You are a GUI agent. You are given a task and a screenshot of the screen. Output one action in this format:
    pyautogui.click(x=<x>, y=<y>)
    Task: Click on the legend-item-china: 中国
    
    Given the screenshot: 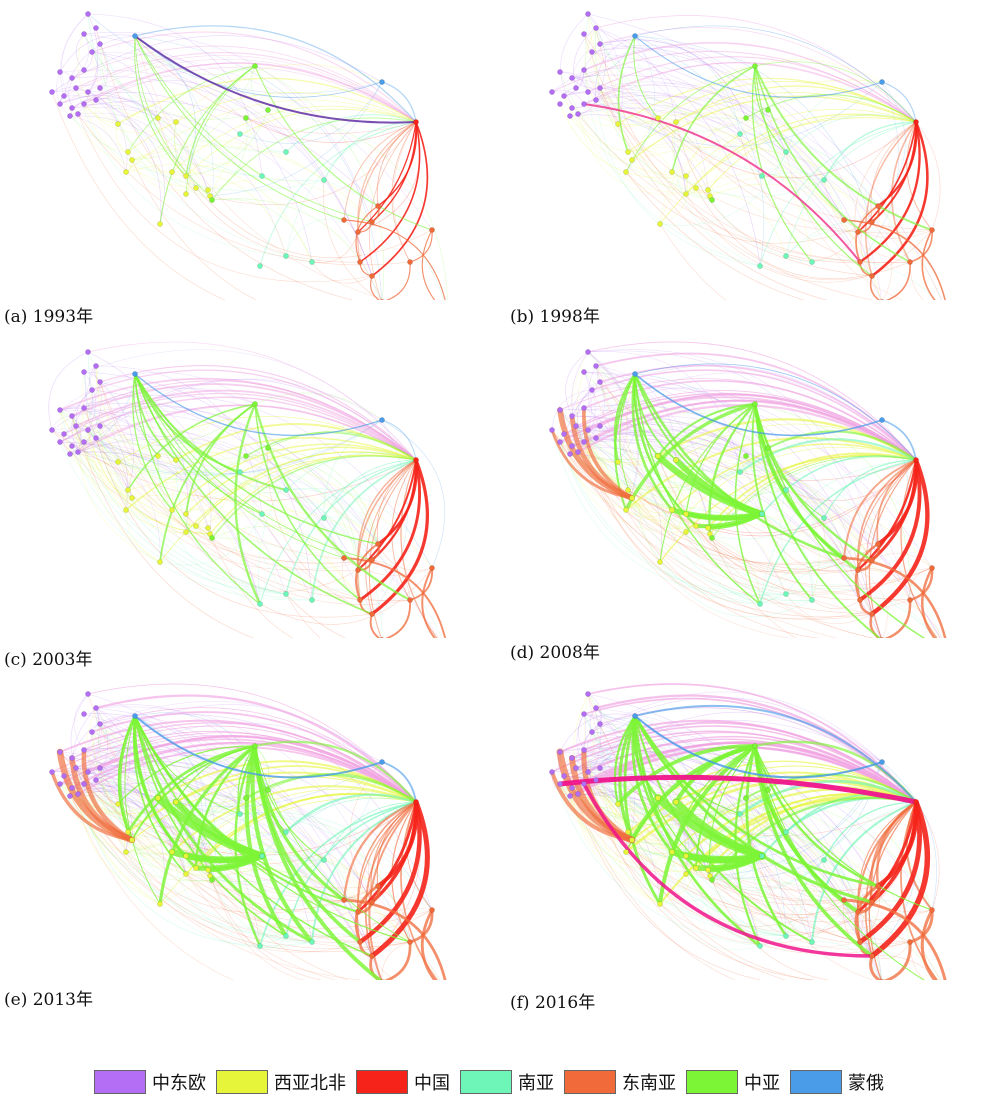 What is the action you would take?
    pyautogui.click(x=403, y=1082)
    